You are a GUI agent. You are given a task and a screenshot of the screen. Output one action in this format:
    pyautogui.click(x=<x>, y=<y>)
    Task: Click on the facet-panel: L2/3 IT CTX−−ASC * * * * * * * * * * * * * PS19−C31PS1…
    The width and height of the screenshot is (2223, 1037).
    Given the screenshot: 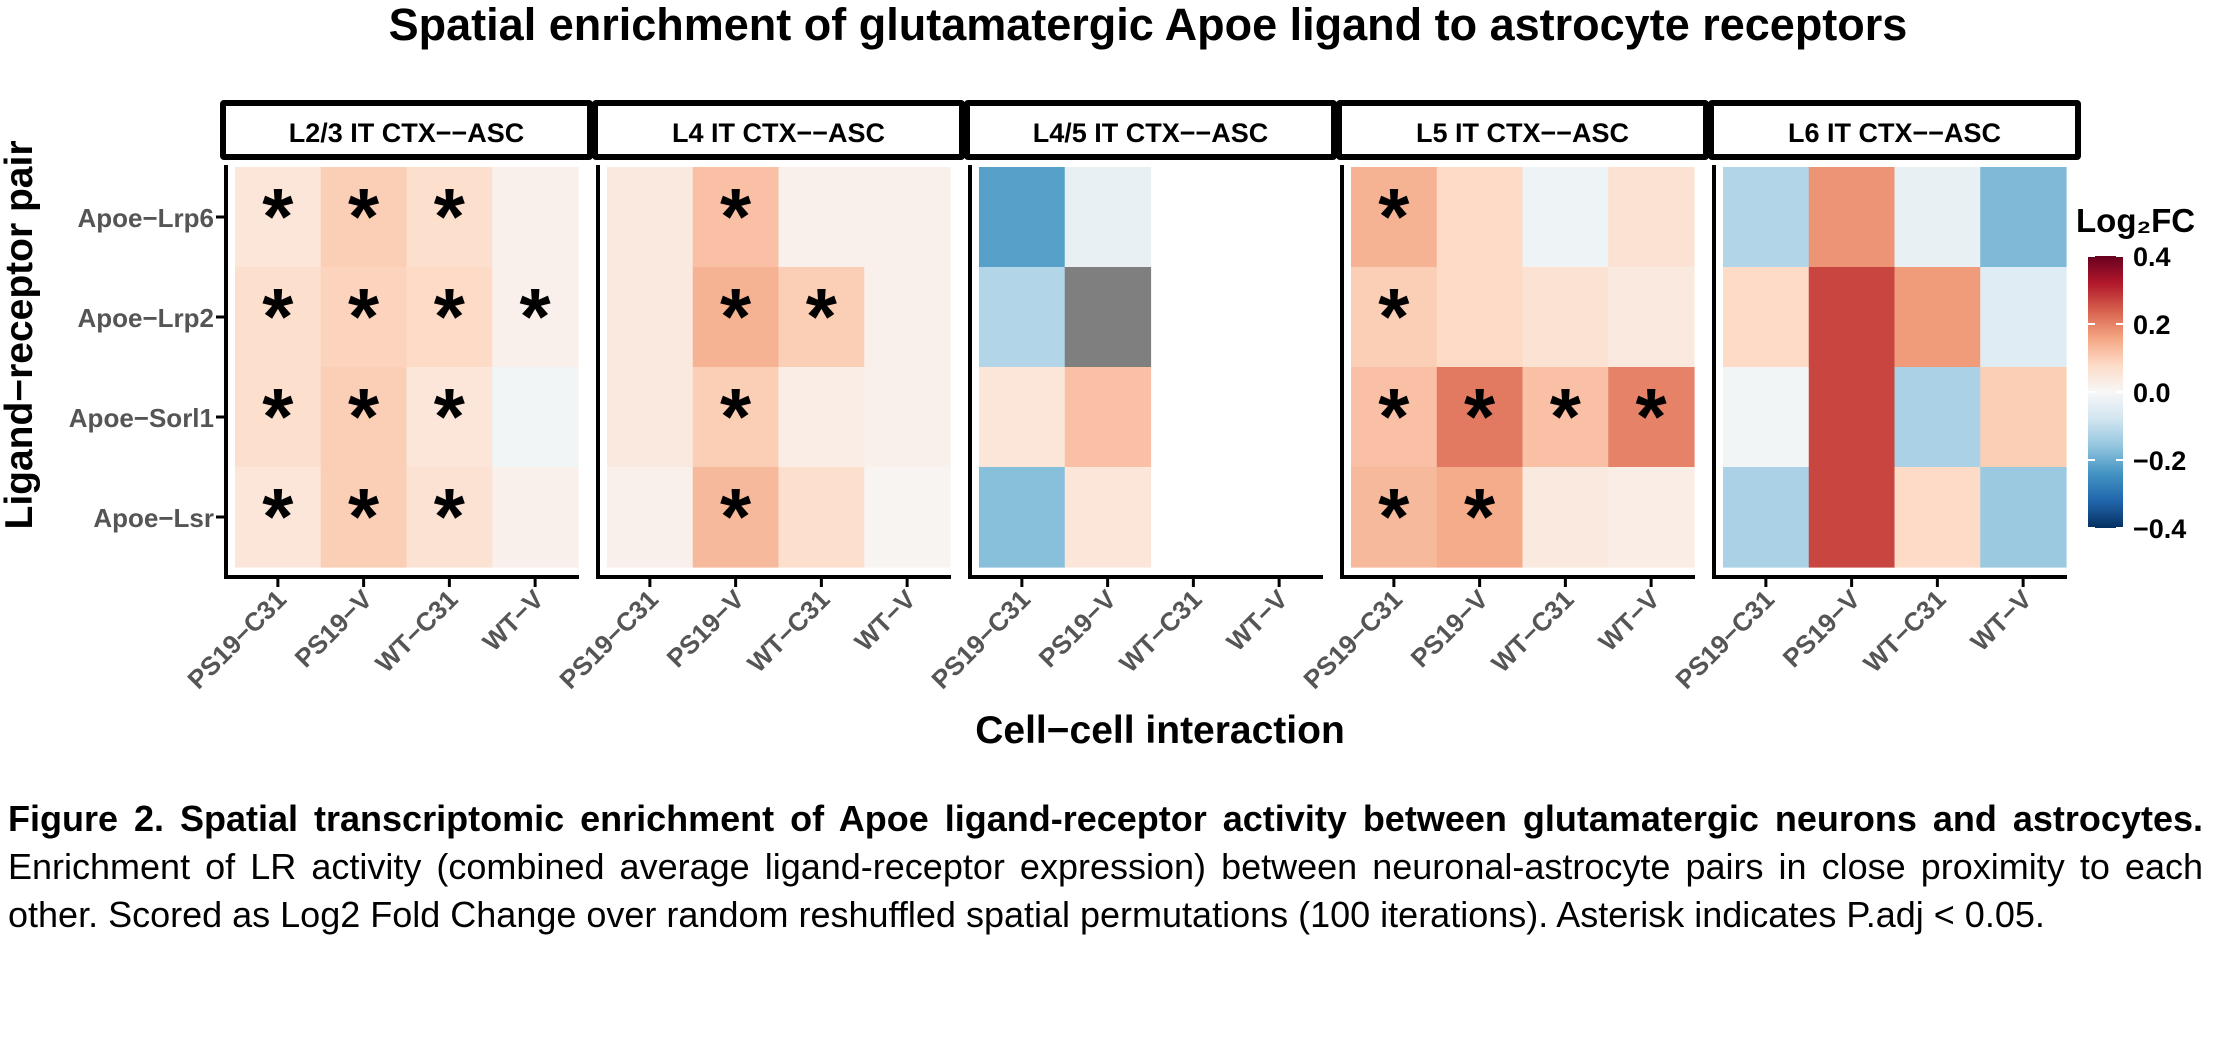 What is the action you would take?
    pyautogui.click(x=387, y=397)
    